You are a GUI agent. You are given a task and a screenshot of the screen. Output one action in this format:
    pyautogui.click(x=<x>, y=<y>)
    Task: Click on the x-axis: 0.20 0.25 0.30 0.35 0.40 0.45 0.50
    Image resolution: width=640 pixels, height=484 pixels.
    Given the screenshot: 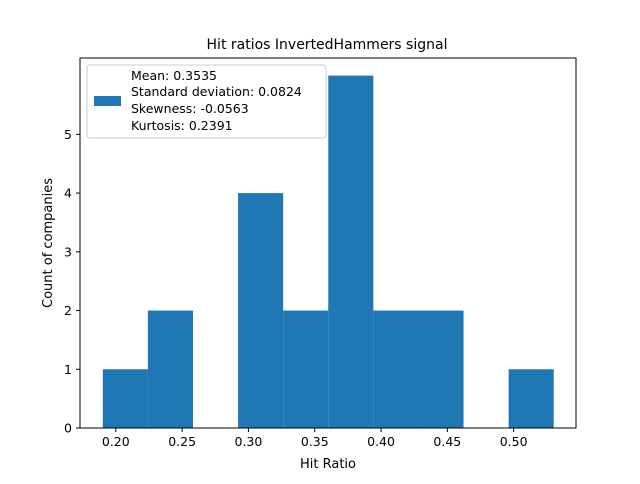 What is the action you would take?
    pyautogui.click(x=315, y=438)
    